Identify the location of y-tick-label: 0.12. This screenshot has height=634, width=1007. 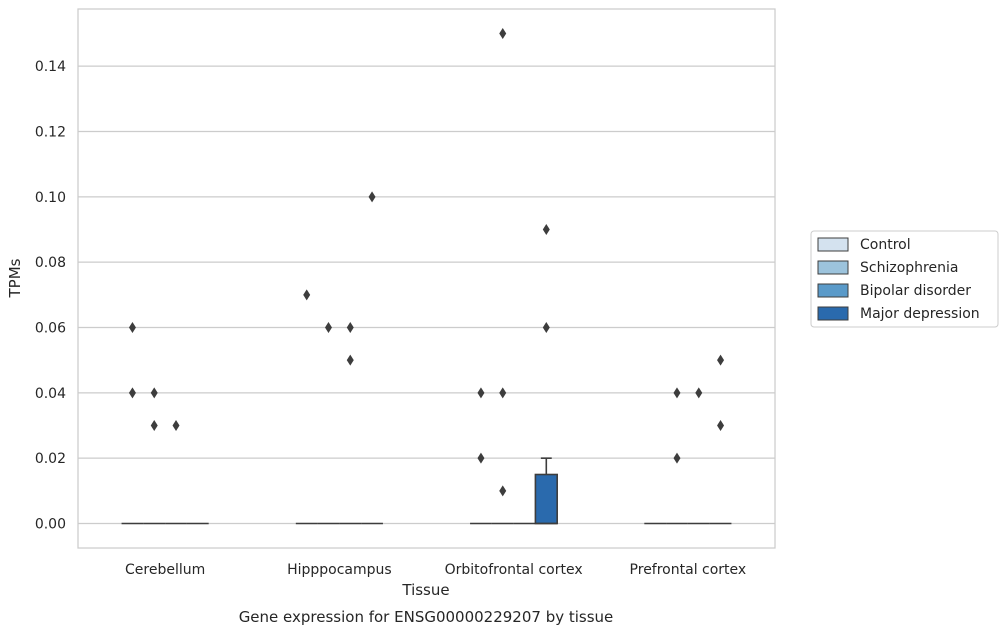
(50, 133).